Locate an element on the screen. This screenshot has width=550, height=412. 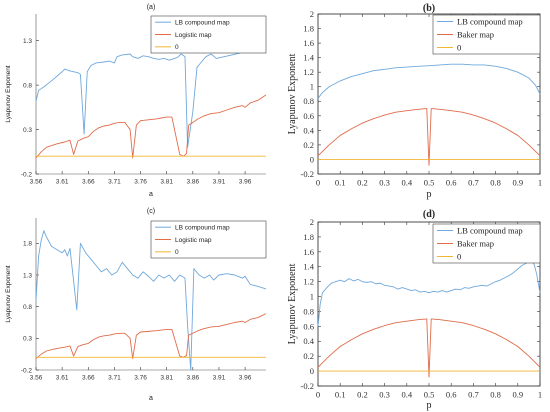
chart-title: (d) is located at coordinates (429, 214).